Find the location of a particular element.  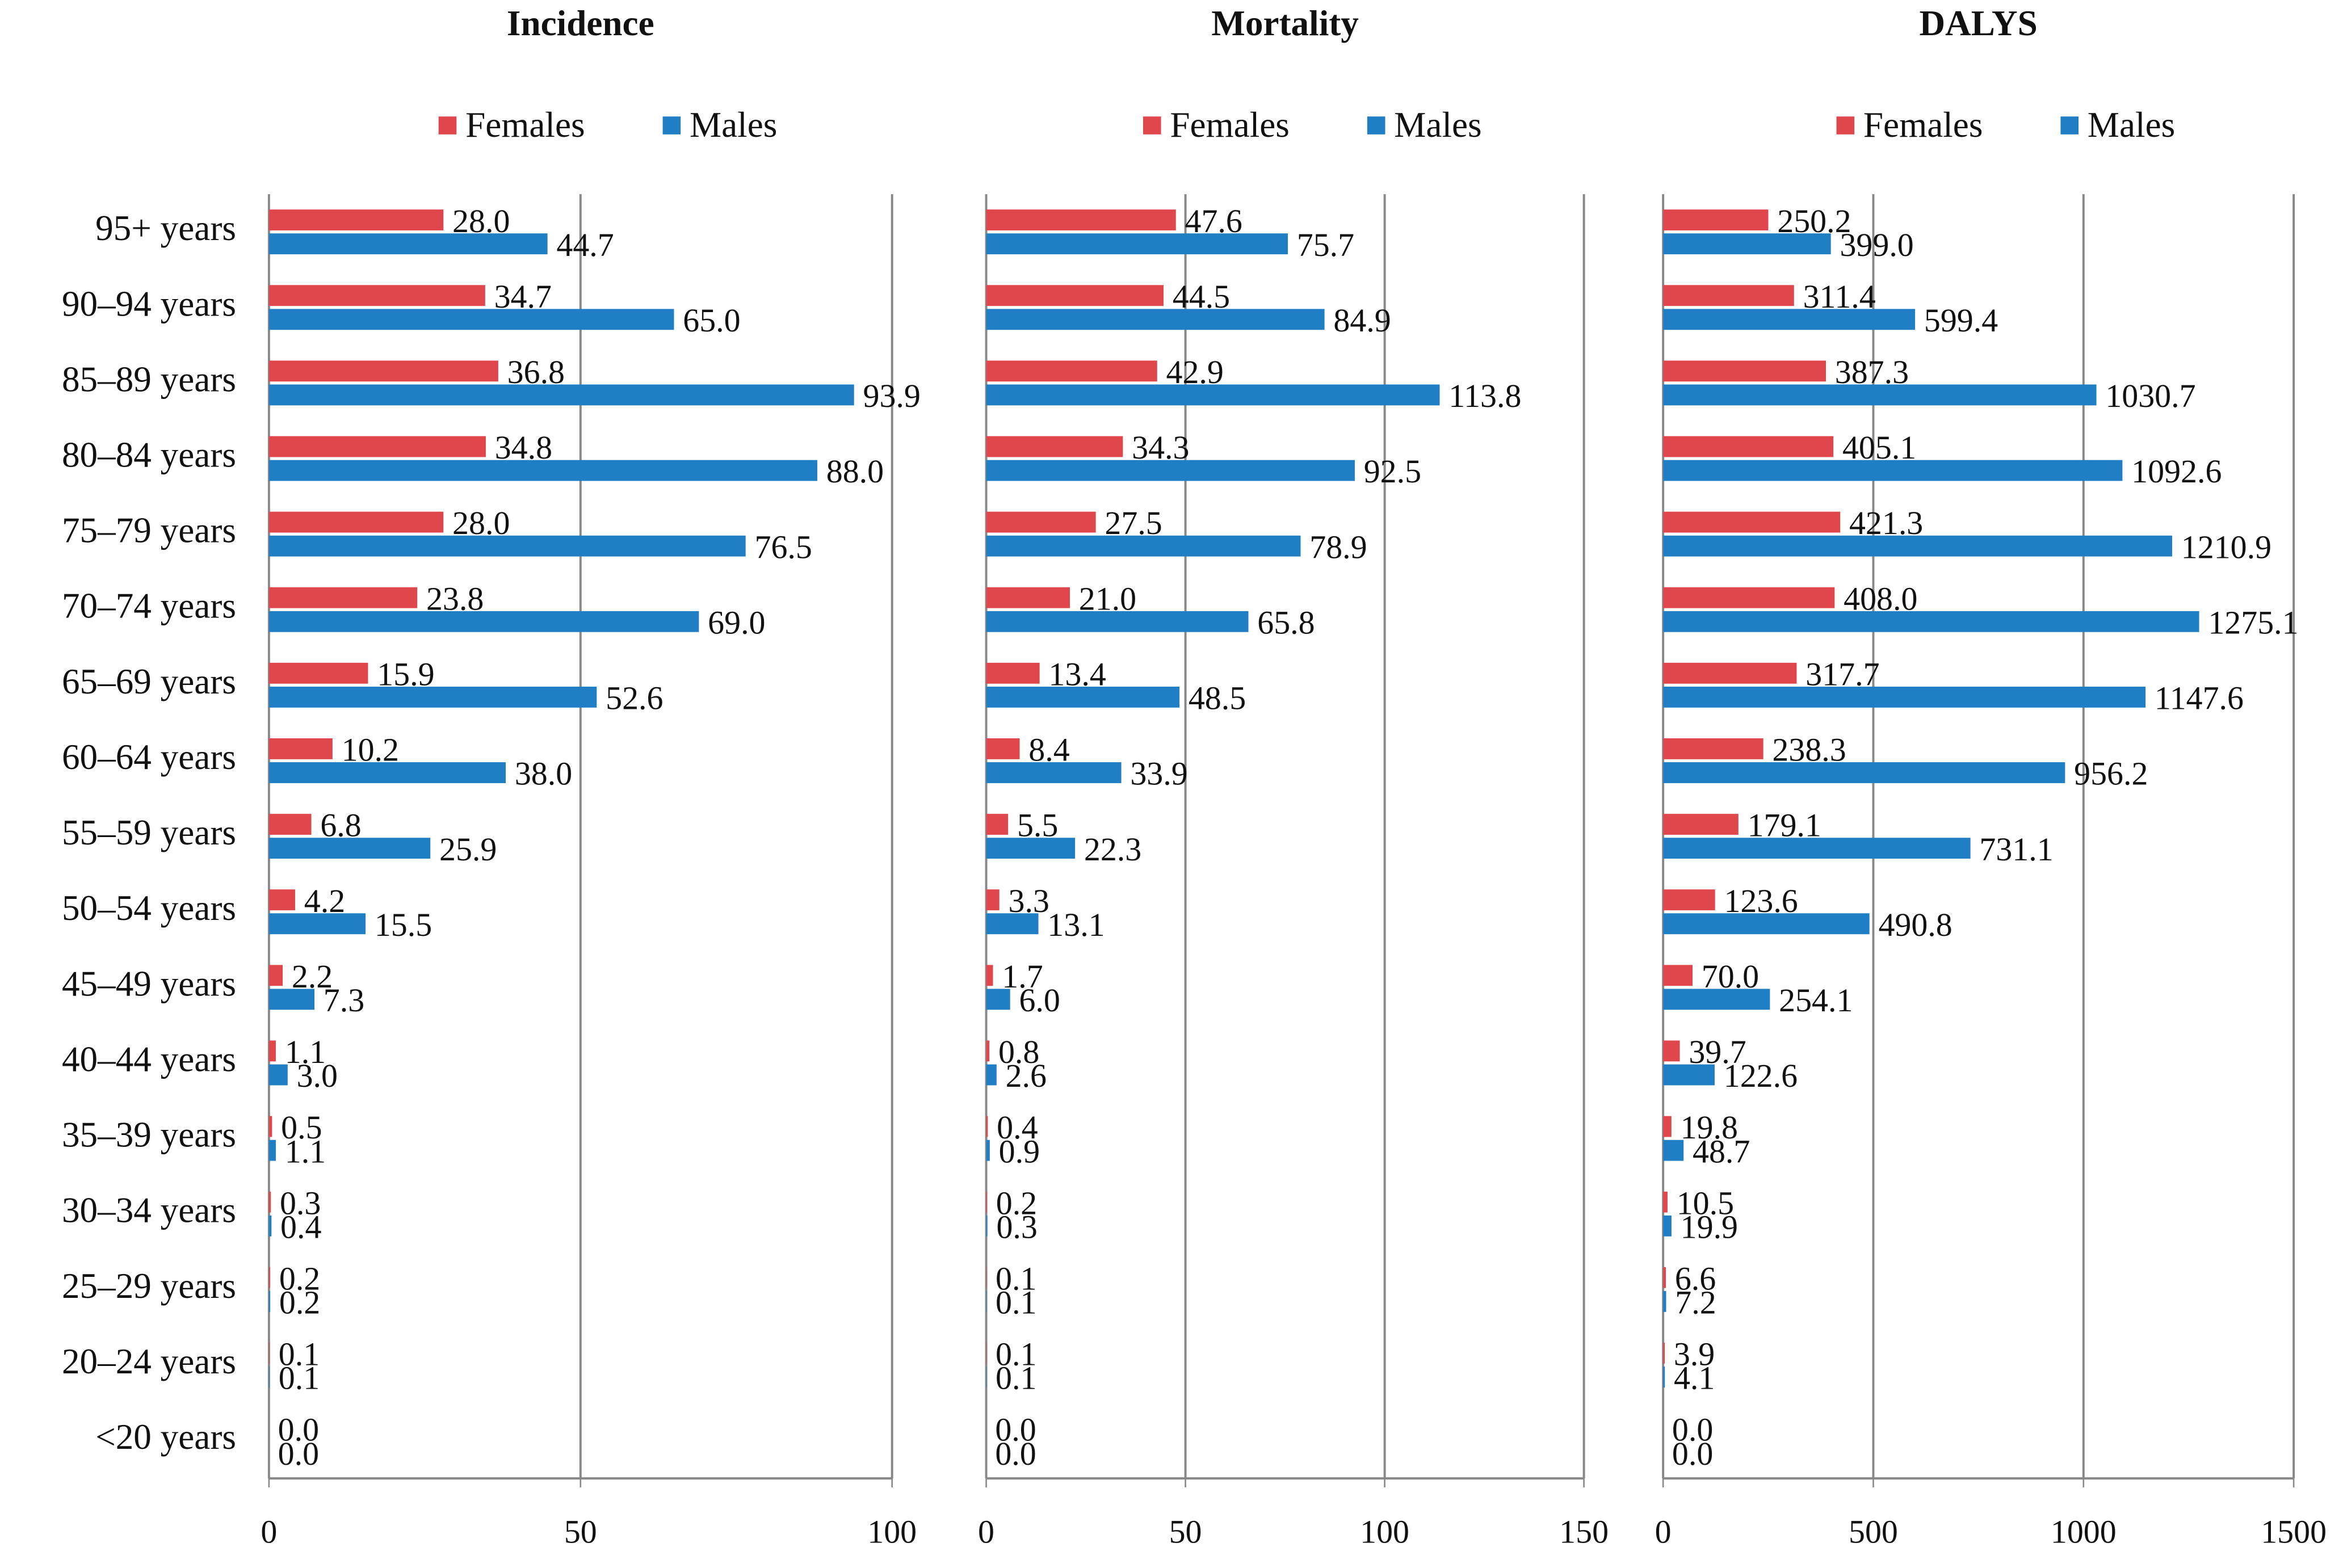

value-label: 408.0 is located at coordinates (1880, 598).